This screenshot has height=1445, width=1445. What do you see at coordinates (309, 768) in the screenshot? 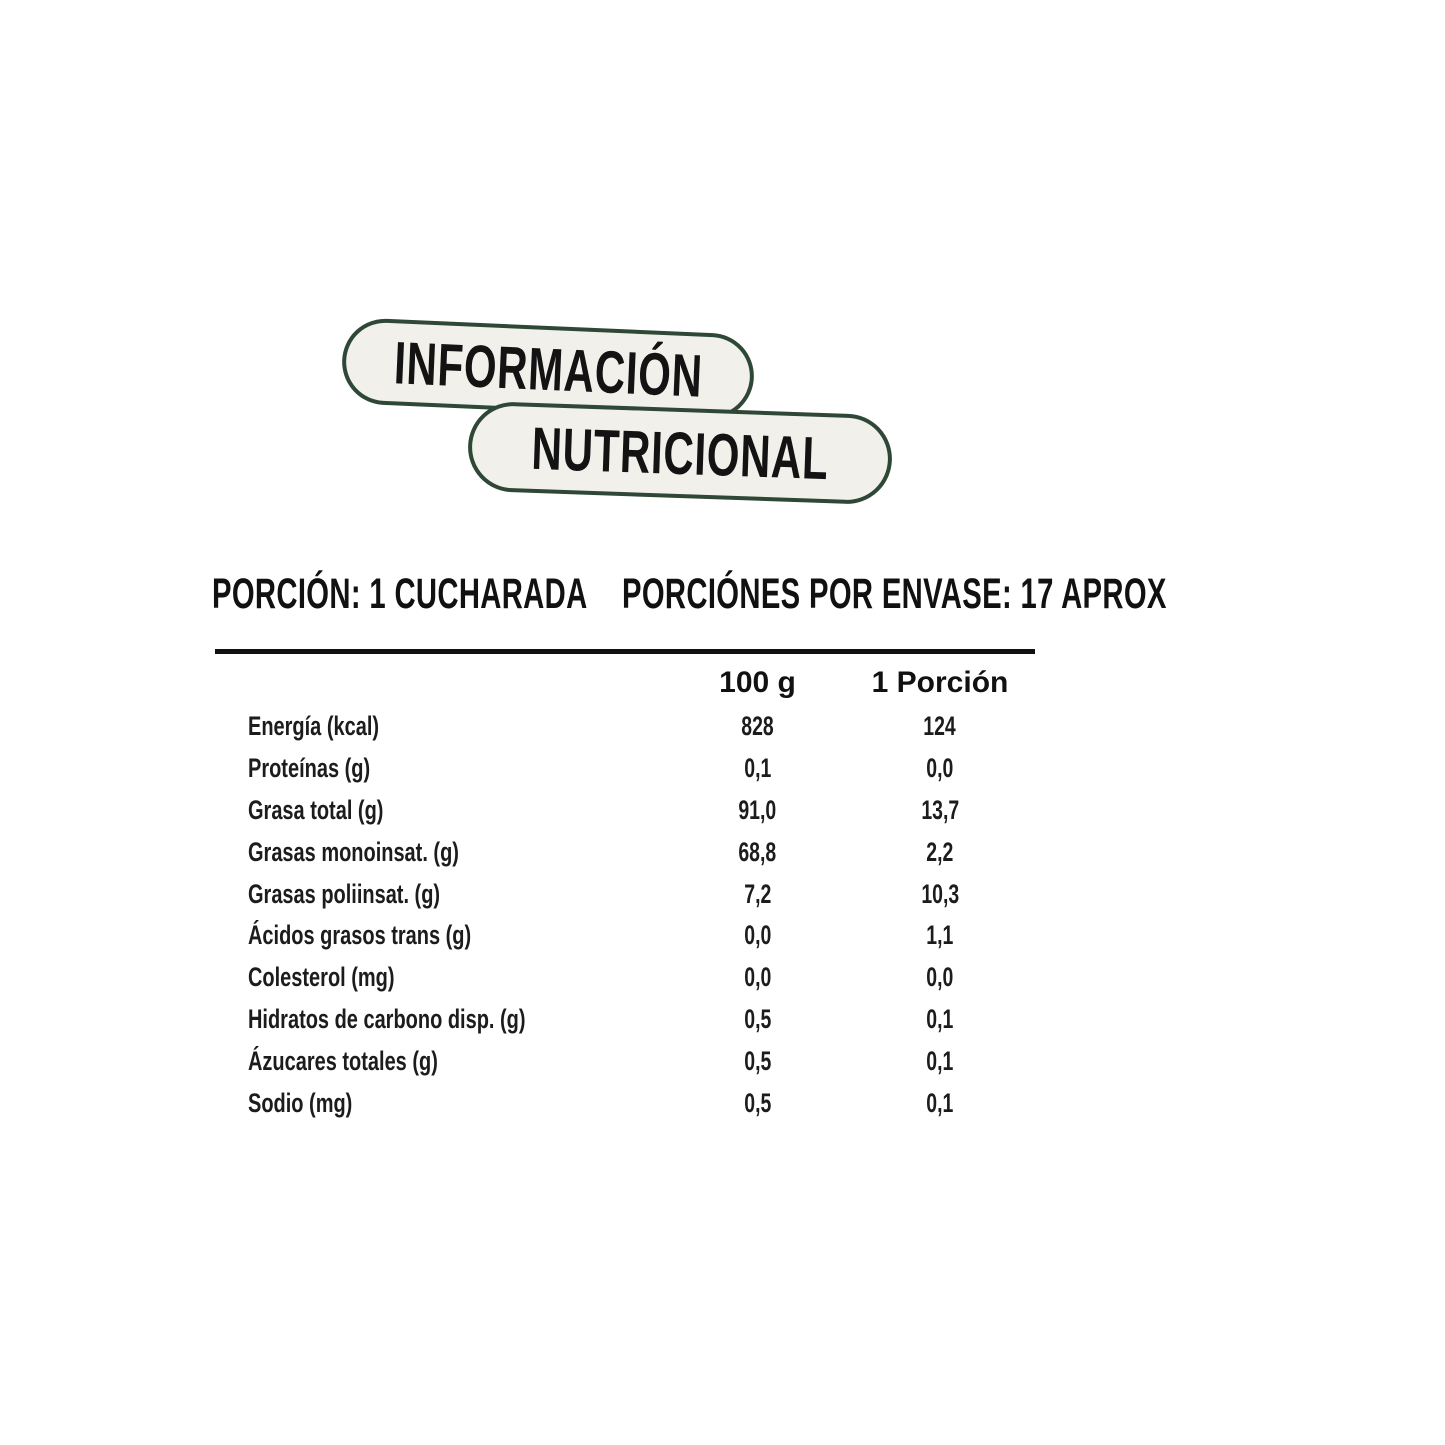
I see `row-label: Proteínas (g)` at bounding box center [309, 768].